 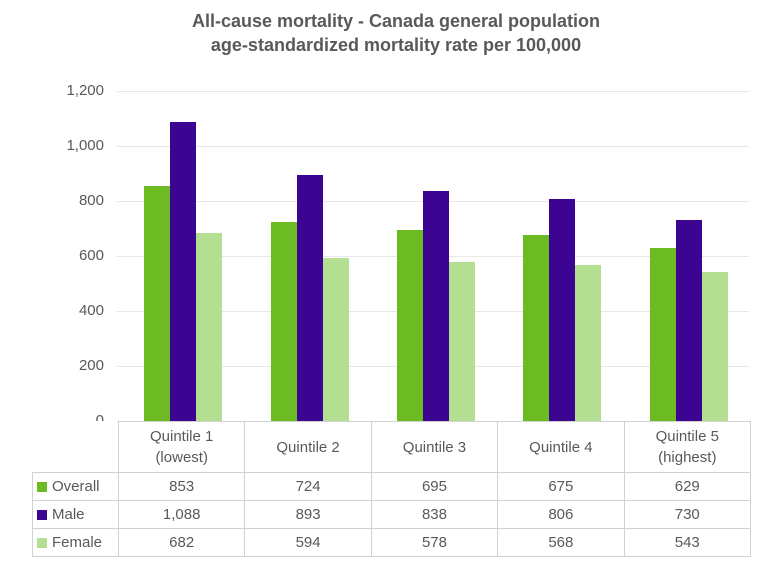 What do you see at coordinates (68, 514) in the screenshot?
I see `legend-label-male: Male` at bounding box center [68, 514].